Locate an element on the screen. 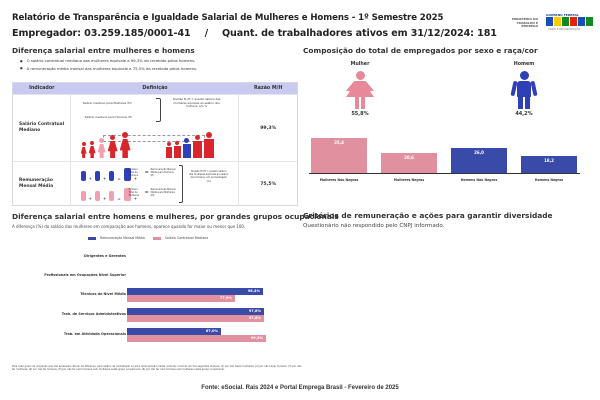 The width and height of the screenshot is (600, 400). woman-composition: Mulher 55,8% is located at coordinates (360, 89).